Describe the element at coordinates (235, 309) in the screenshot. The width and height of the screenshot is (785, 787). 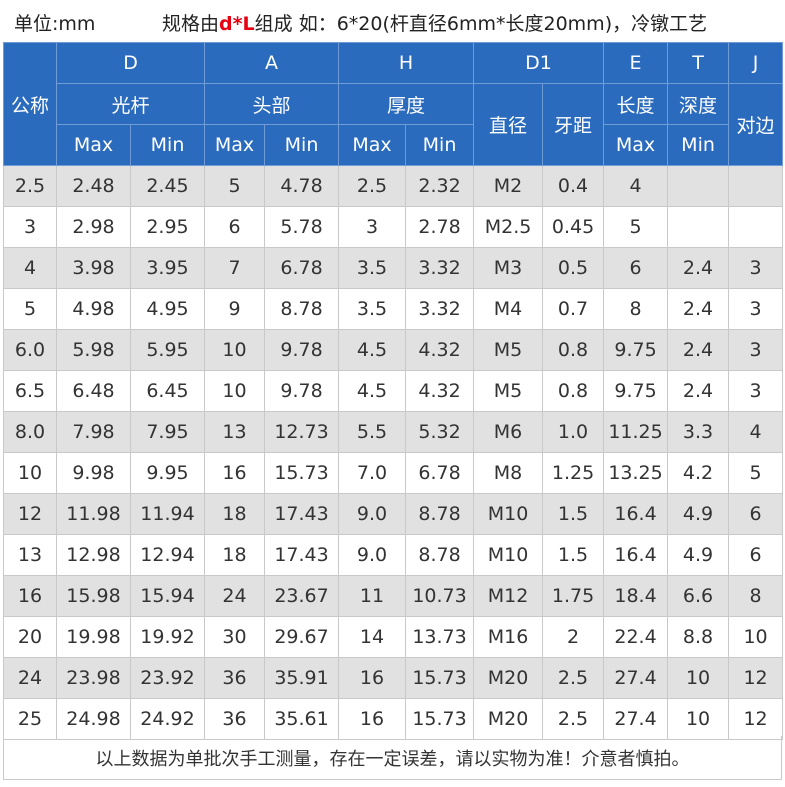
I see `table-cell: 9` at that location.